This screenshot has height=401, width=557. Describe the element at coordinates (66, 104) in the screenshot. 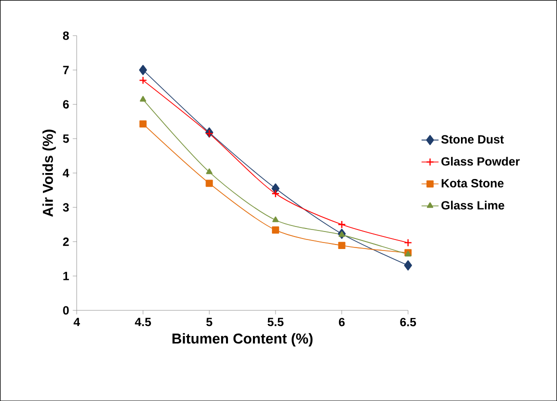

I see `y-tick-label: 6` at that location.